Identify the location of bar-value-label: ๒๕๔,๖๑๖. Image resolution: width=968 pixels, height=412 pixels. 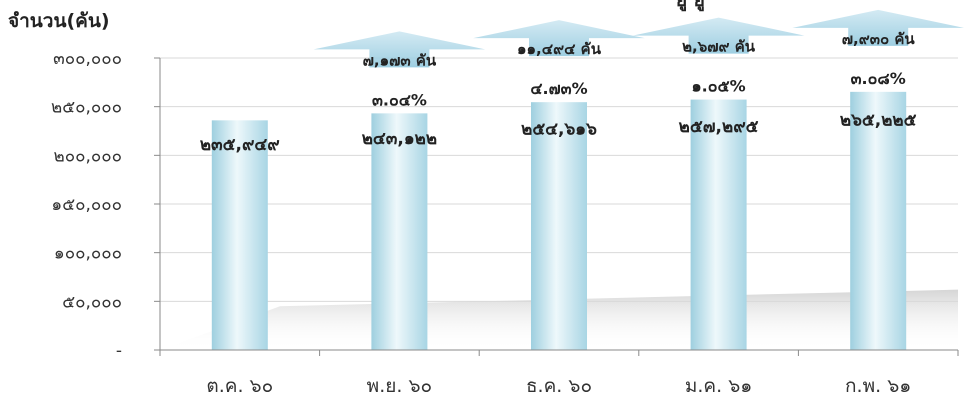
(559, 129).